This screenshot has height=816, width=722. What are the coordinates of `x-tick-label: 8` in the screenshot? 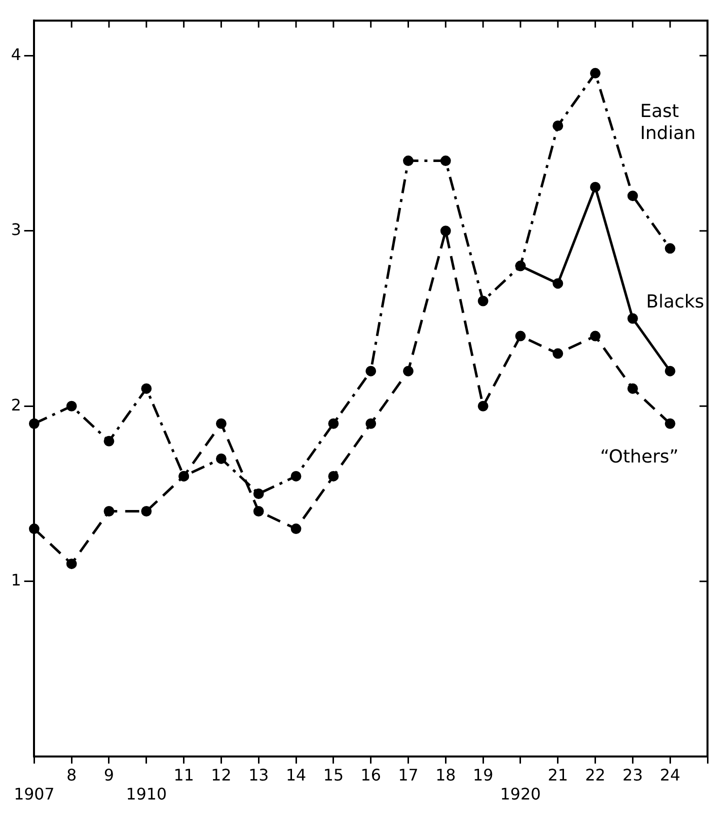 It's located at (71, 774).